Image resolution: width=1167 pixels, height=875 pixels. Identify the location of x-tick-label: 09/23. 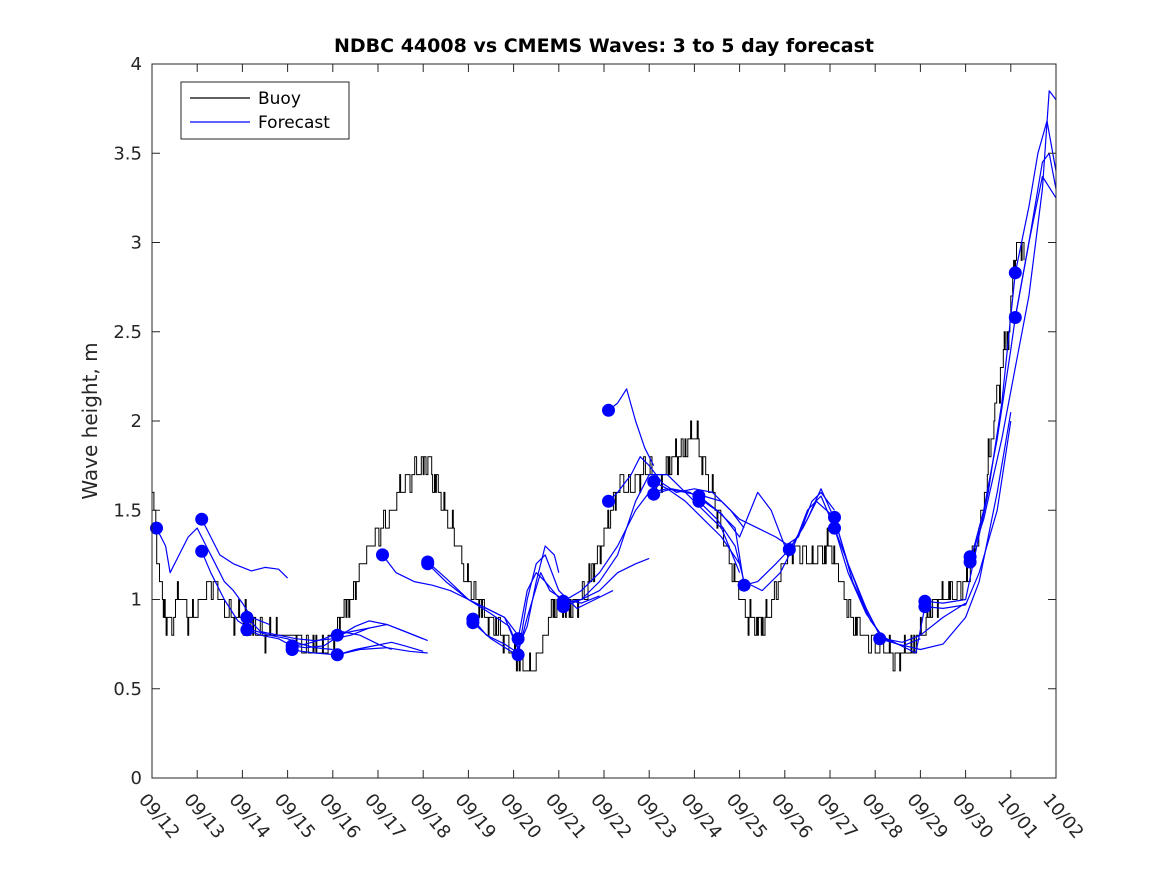
(655, 816).